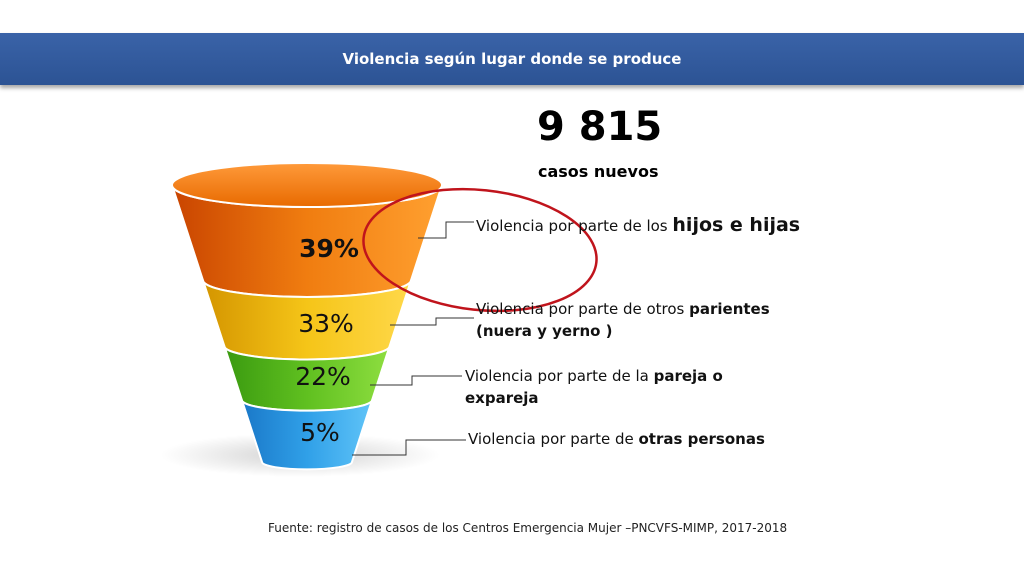  Describe the element at coordinates (480, 250) in the screenshot. I see `highlight-circle` at that location.